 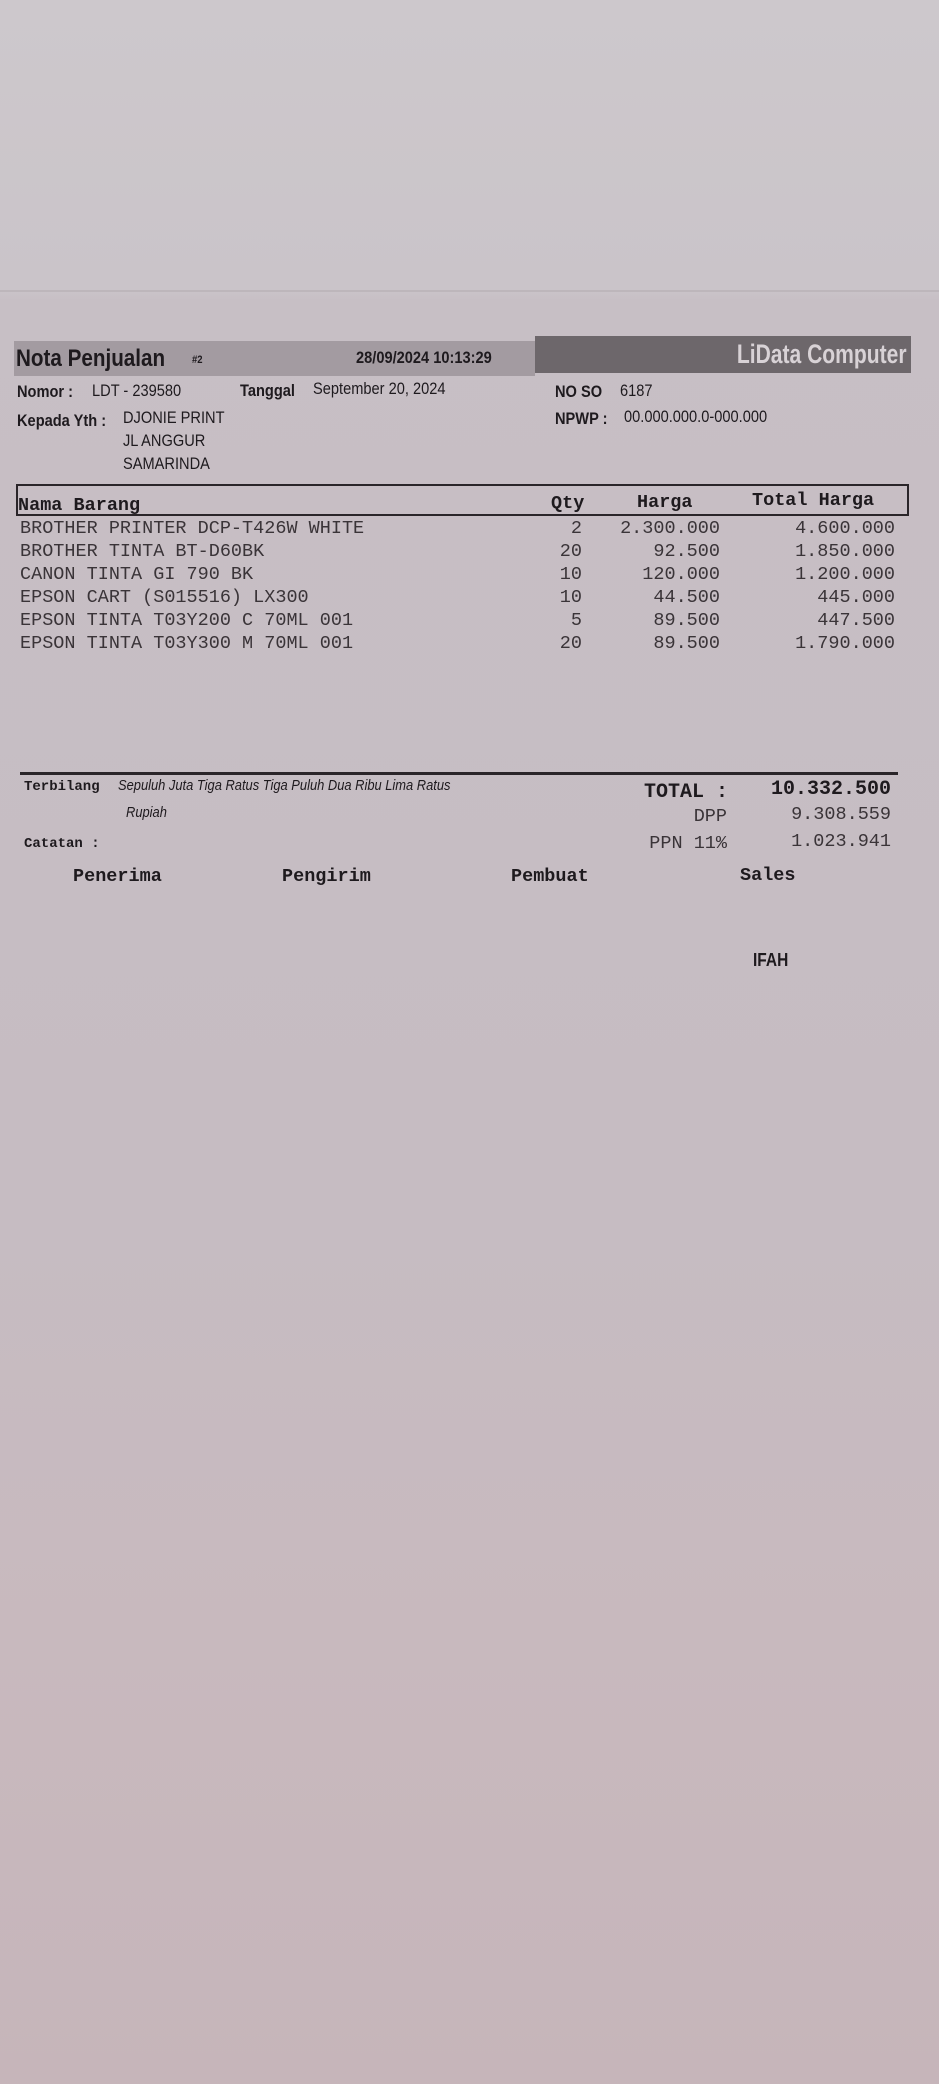 What do you see at coordinates (187, 620) in the screenshot?
I see `item-name: EPSON TINTA T03Y200 C 70ML 001` at bounding box center [187, 620].